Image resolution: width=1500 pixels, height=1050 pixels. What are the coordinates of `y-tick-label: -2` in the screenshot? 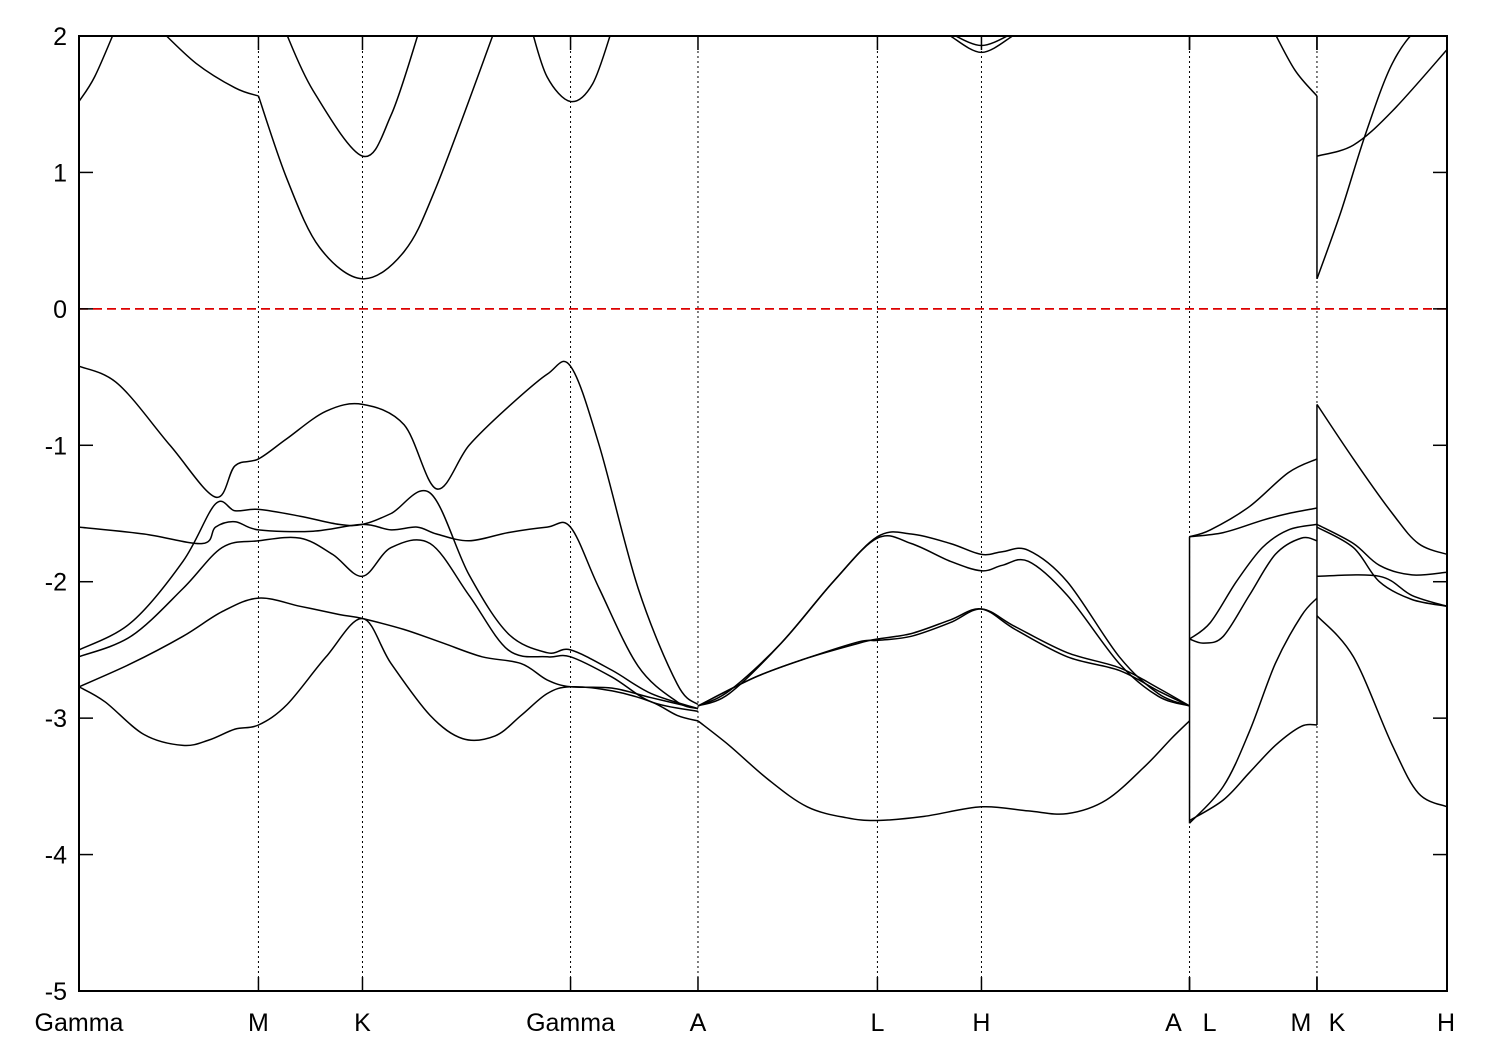 It's located at (56, 583).